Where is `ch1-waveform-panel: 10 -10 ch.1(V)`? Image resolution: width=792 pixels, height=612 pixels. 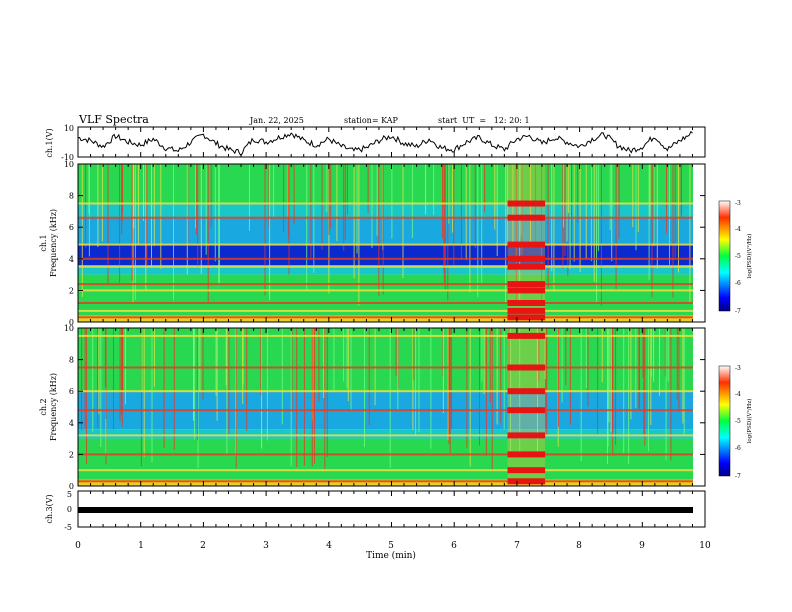 ch1-waveform-panel: 10 -10 ch.1(V) is located at coordinates (375, 143).